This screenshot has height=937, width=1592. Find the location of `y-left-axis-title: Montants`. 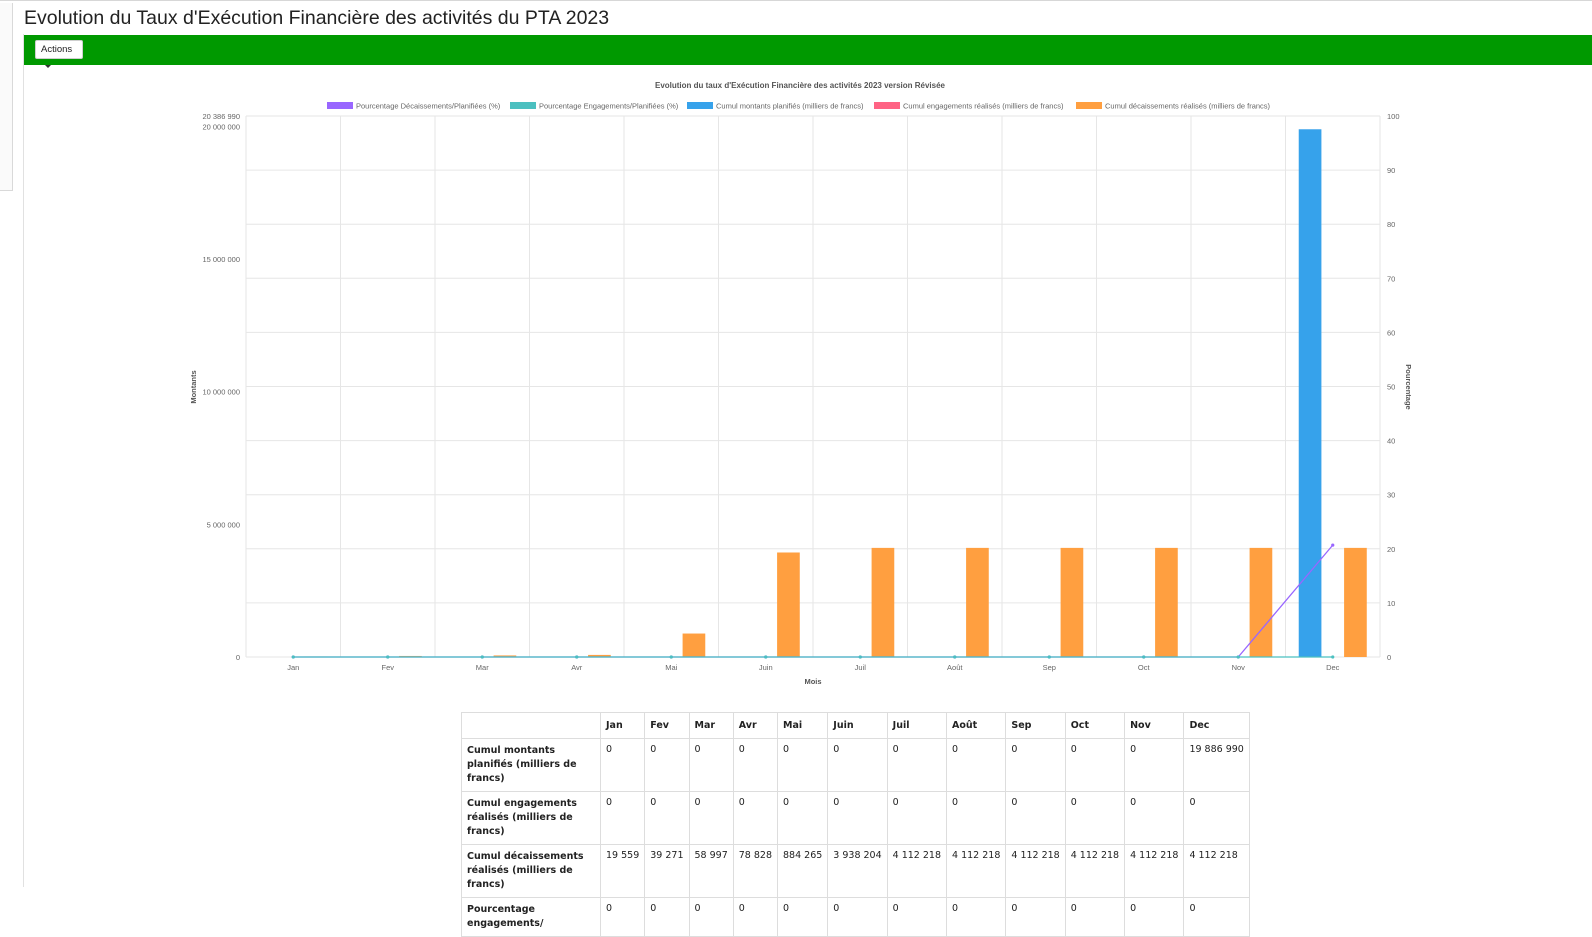

y-left-axis-title: Montants is located at coordinates (193, 386).